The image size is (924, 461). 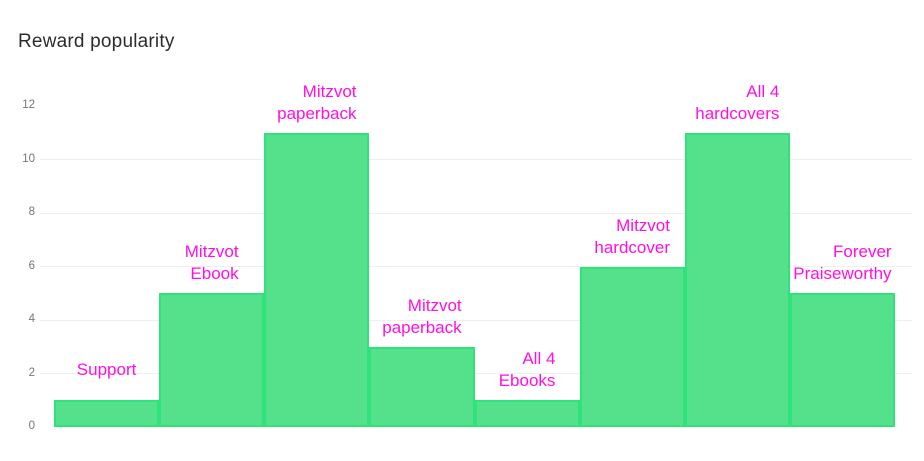 What do you see at coordinates (632, 346) in the screenshot?
I see `bar-6-mitzvot-hardcover` at bounding box center [632, 346].